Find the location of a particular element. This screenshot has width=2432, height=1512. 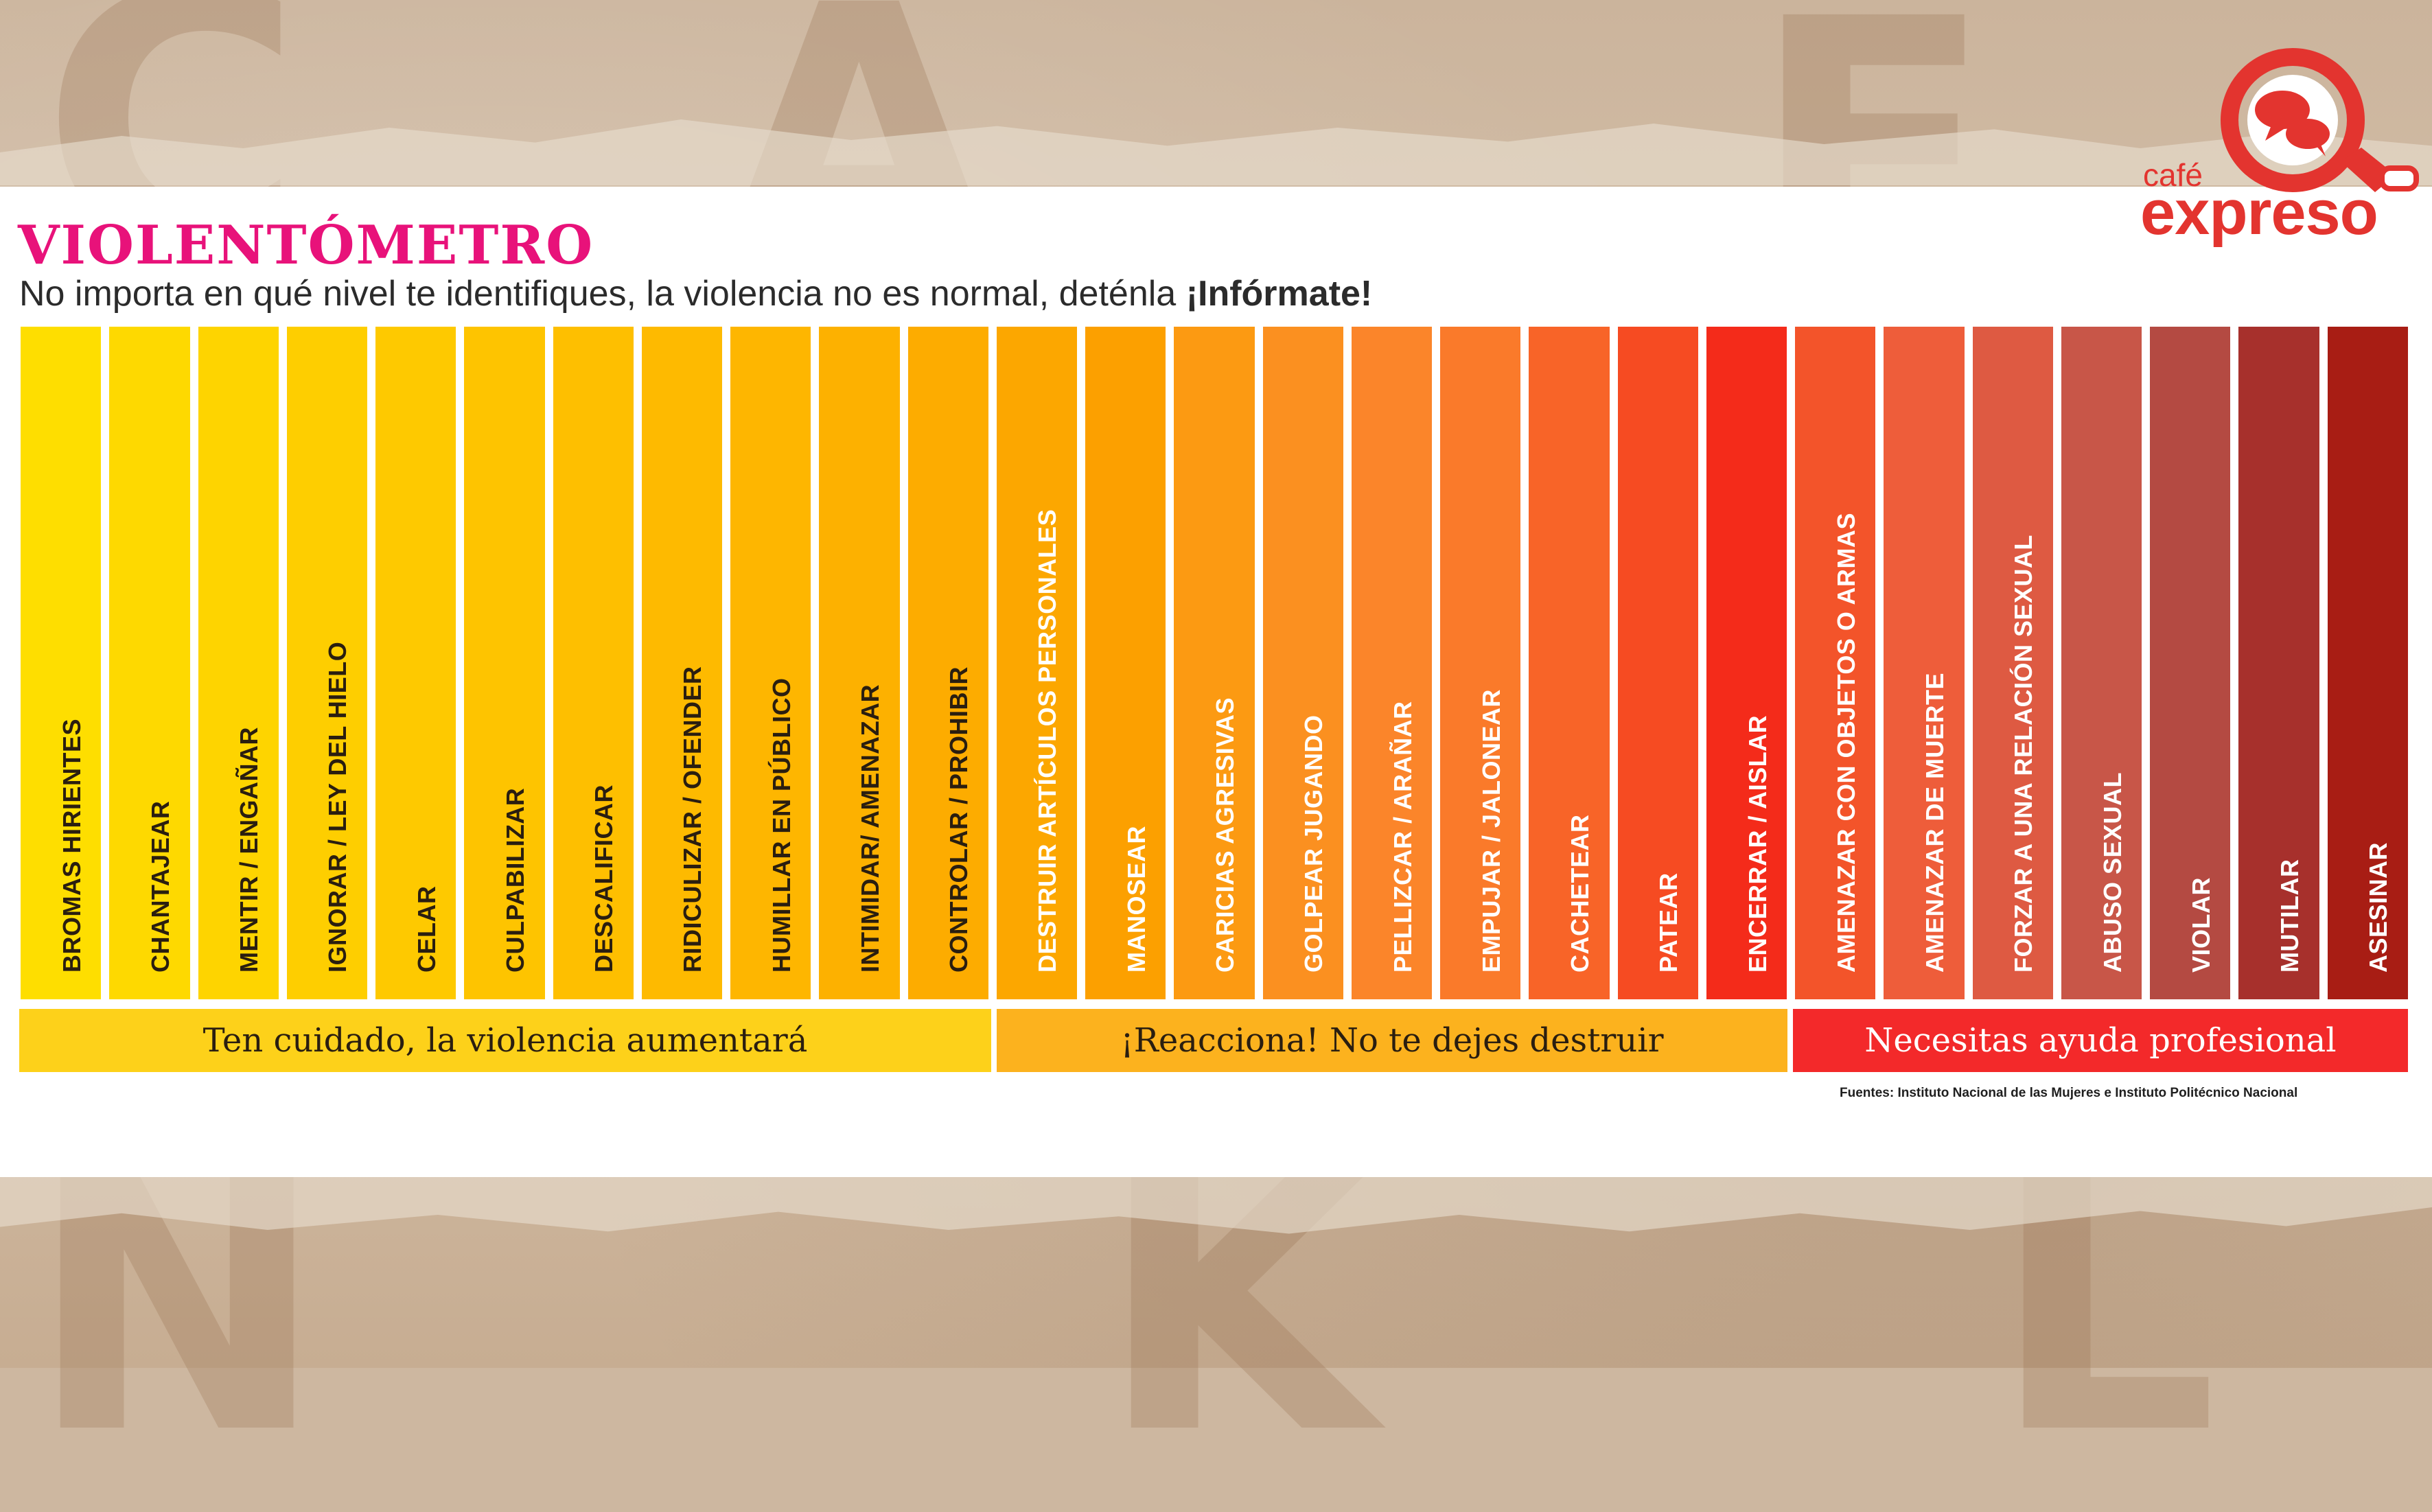

level-bar: DESTRUIR ARTÍCULOS PERSONALES is located at coordinates (1037, 663).